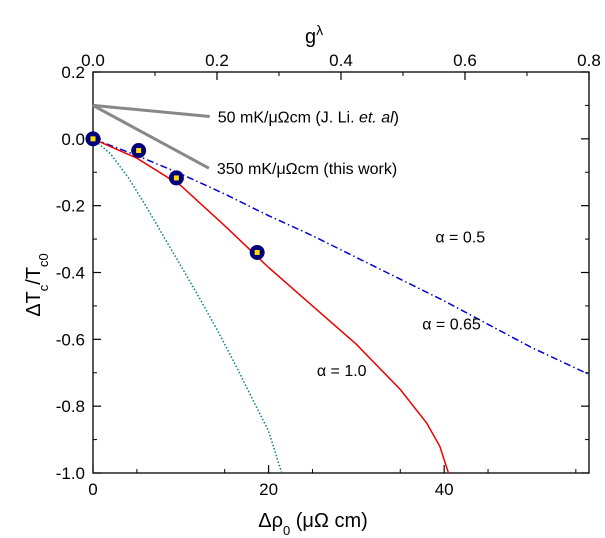  I want to click on x2-axis-title: gλ, so click(314, 35).